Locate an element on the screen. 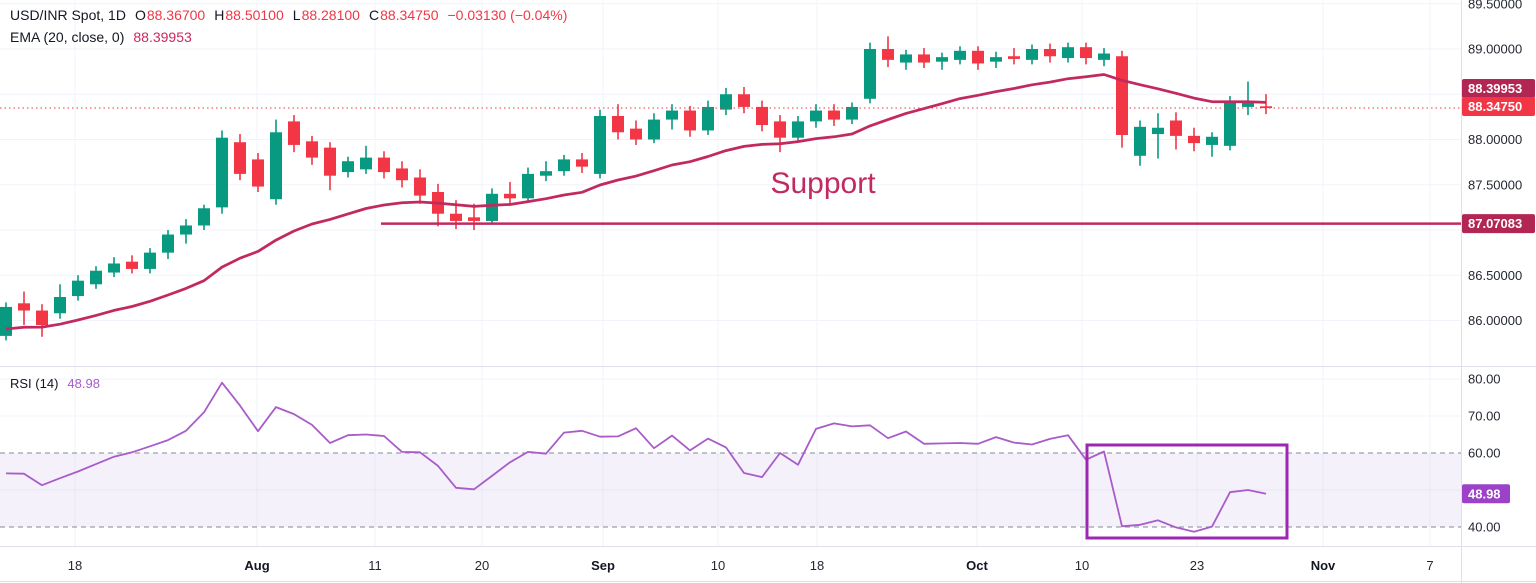  ema-label: EMA (20, close, 0) is located at coordinates (67, 37).